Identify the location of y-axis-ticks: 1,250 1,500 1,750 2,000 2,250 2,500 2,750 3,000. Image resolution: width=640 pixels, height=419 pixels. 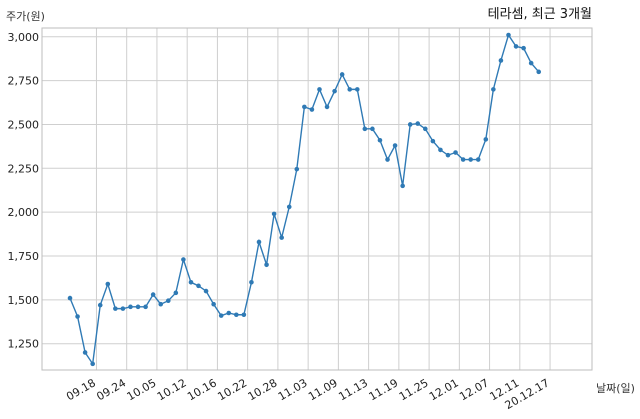
(24, 191).